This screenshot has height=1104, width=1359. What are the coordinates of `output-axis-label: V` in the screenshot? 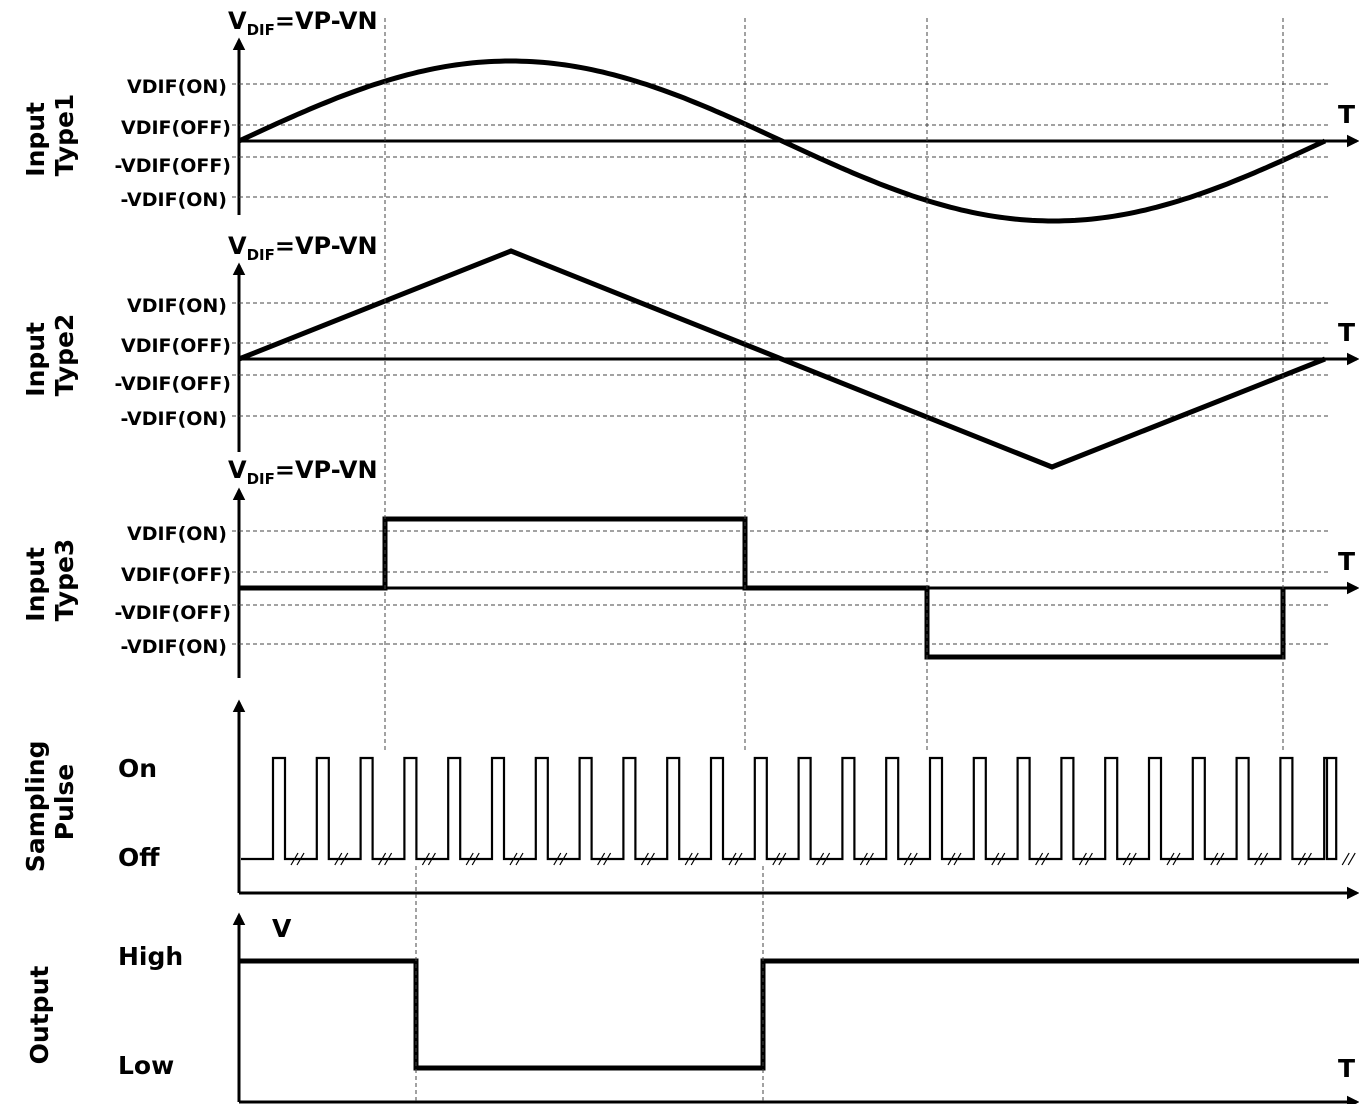 It's located at (282, 928).